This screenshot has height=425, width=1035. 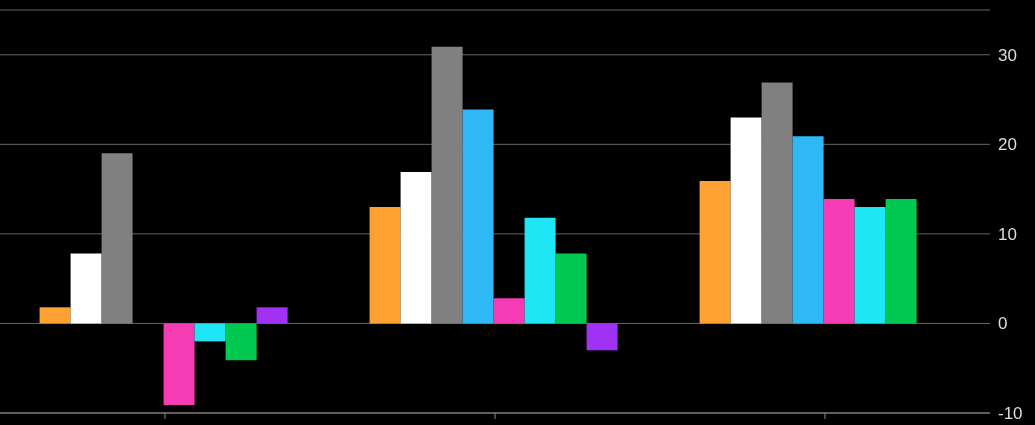 What do you see at coordinates (1010, 414) in the screenshot?
I see `y-tick-label: -10` at bounding box center [1010, 414].